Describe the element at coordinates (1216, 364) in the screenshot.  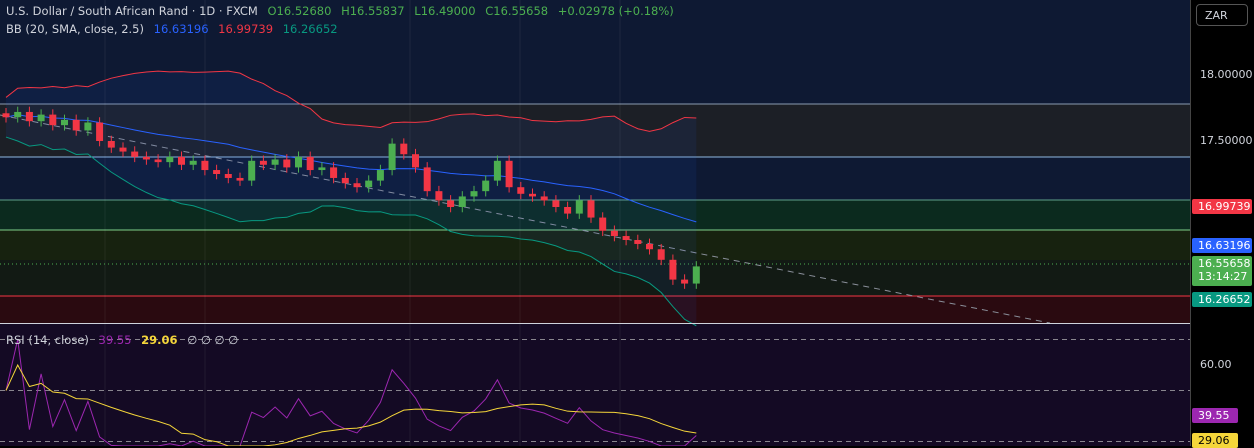
I see `rsi-tick: 60.00` at that location.